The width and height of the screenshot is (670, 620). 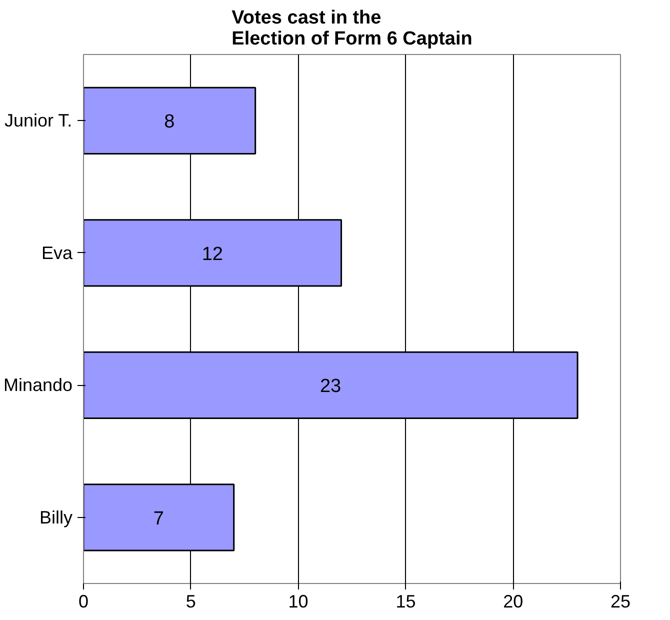 I want to click on y-tick-label: Junior T., so click(x=38, y=120).